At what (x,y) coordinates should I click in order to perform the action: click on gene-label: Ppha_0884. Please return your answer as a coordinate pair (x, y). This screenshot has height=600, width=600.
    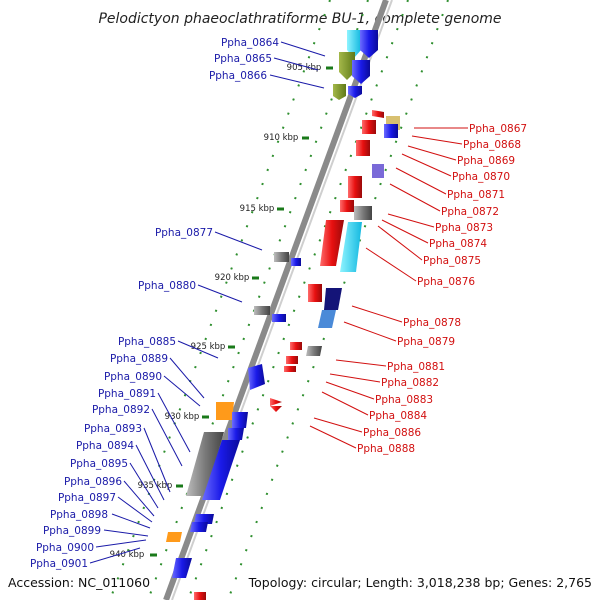
    Looking at the image, I should click on (398, 416).